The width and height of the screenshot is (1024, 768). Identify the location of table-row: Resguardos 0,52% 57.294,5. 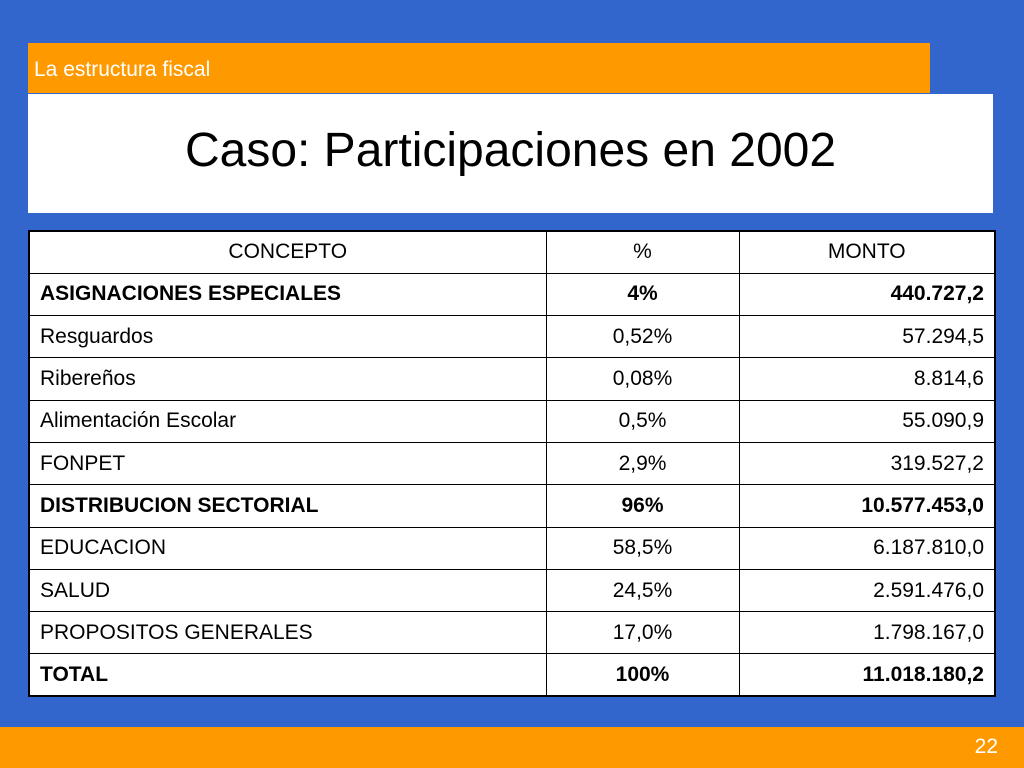
(512, 337).